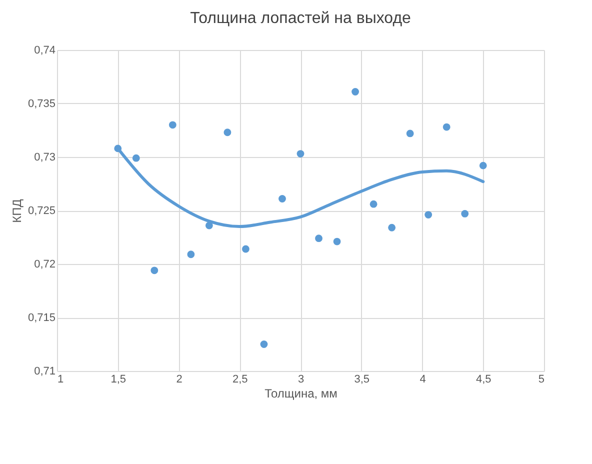 The height and width of the screenshot is (464, 592). What do you see at coordinates (42, 318) in the screenshot?
I see `y-tick-label: 0,715` at bounding box center [42, 318].